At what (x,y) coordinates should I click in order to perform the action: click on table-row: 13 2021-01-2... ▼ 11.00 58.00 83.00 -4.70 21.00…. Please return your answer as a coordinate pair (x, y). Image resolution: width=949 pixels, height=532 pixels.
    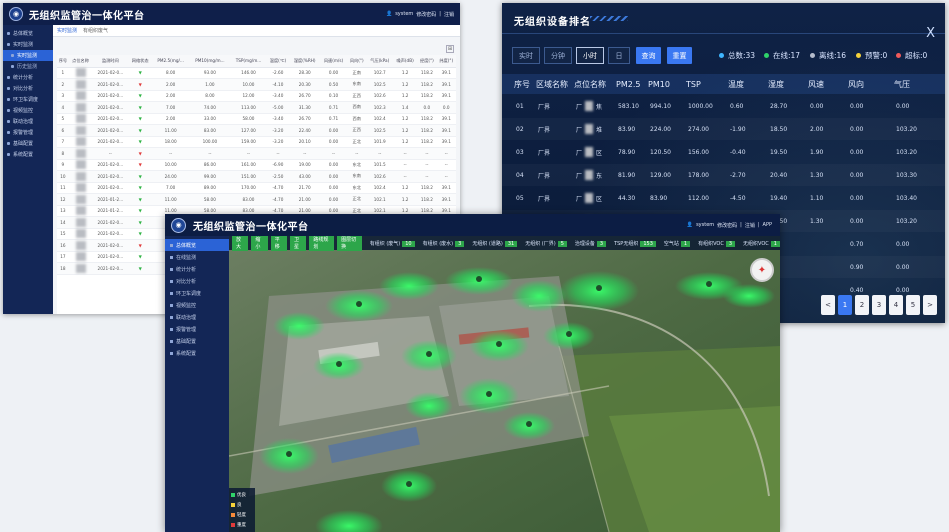
    Looking at the image, I should click on (256, 211).